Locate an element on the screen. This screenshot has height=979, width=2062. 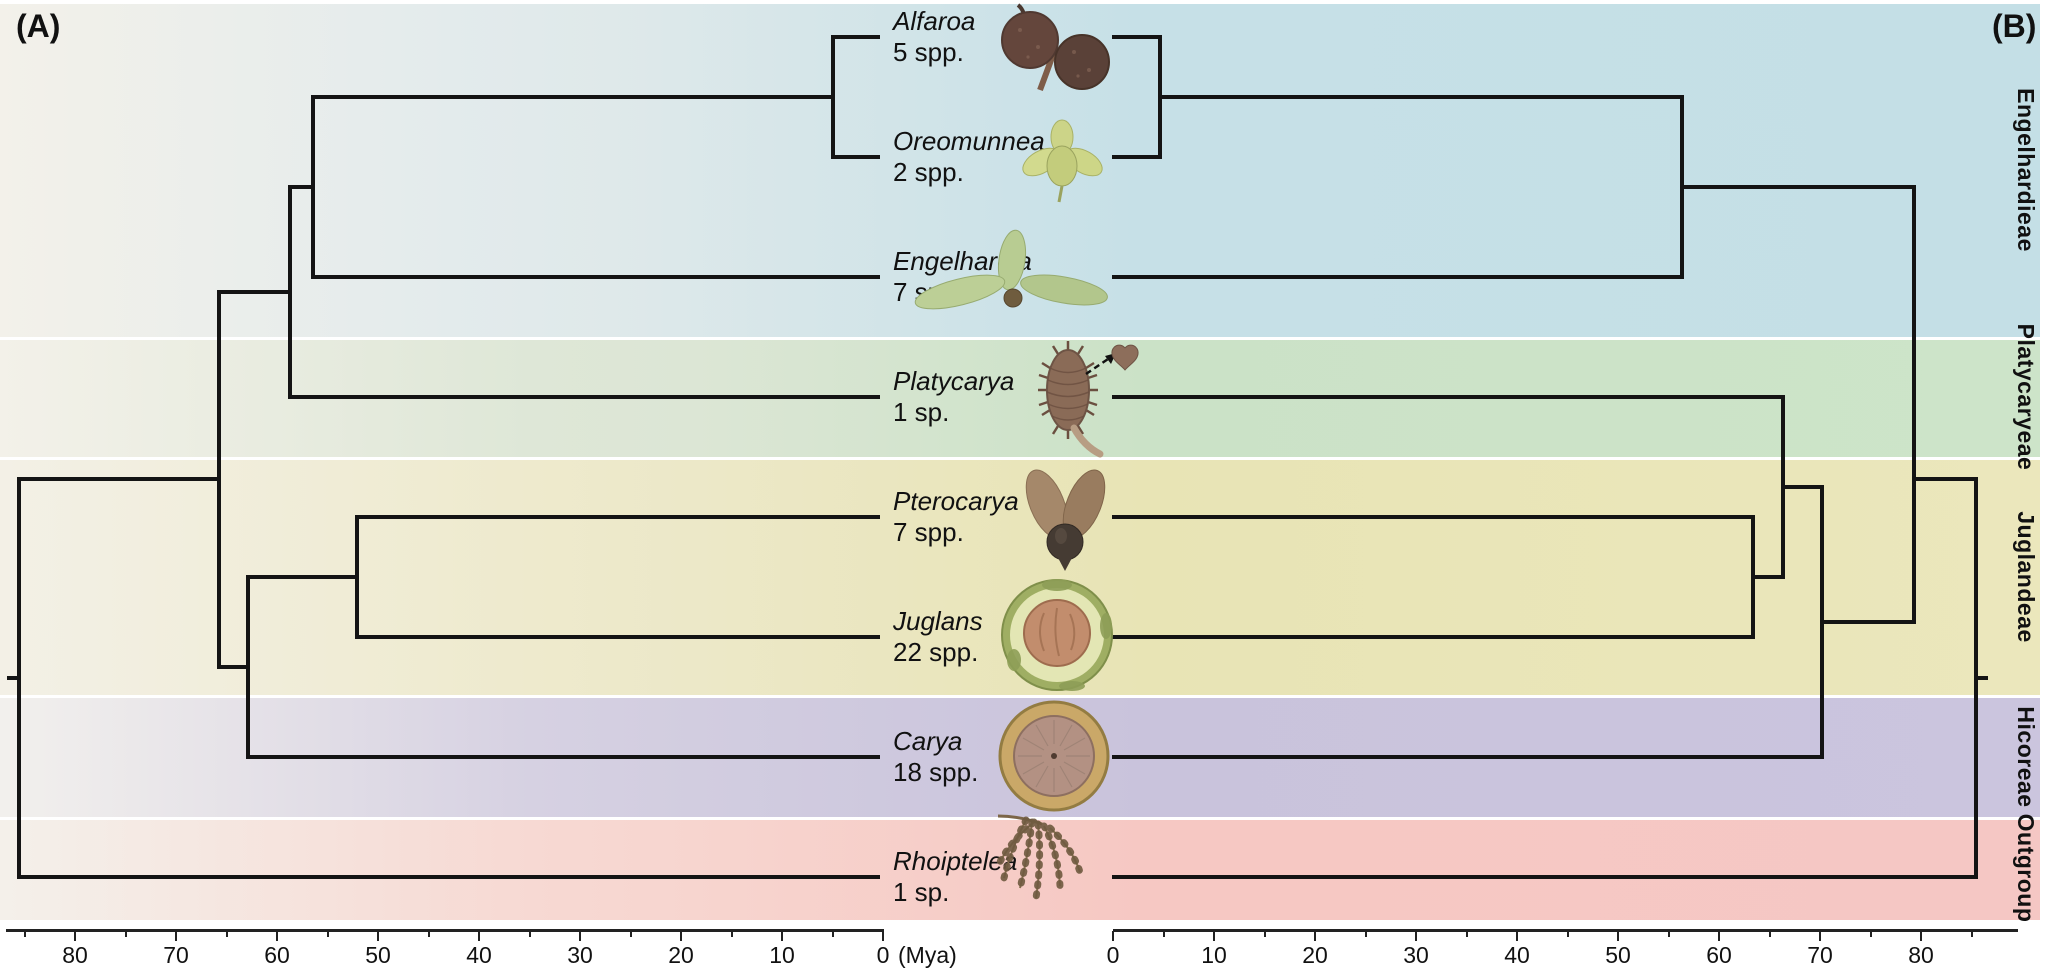
genus-name: Juglans is located at coordinates (938, 621).